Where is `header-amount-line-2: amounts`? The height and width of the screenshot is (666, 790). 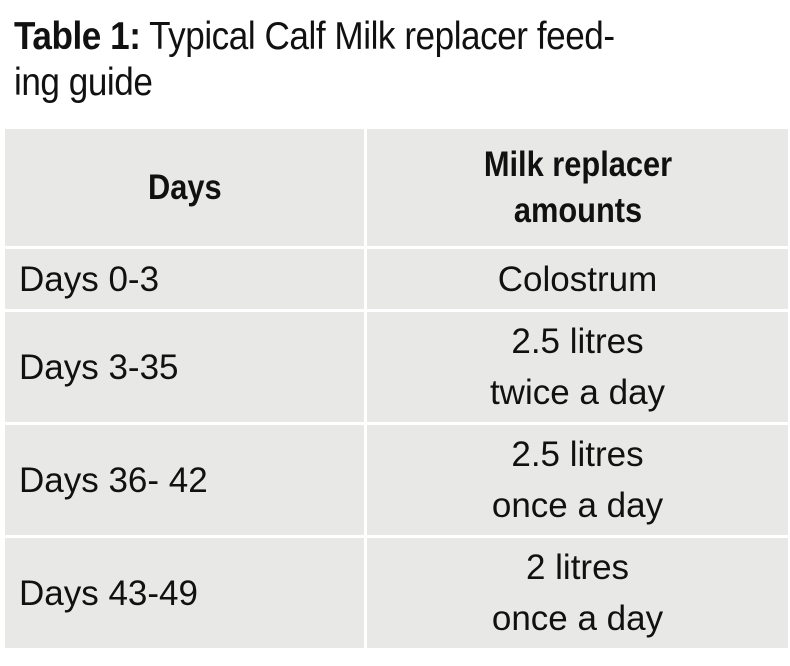 header-amount-line-2: amounts is located at coordinates (577, 210).